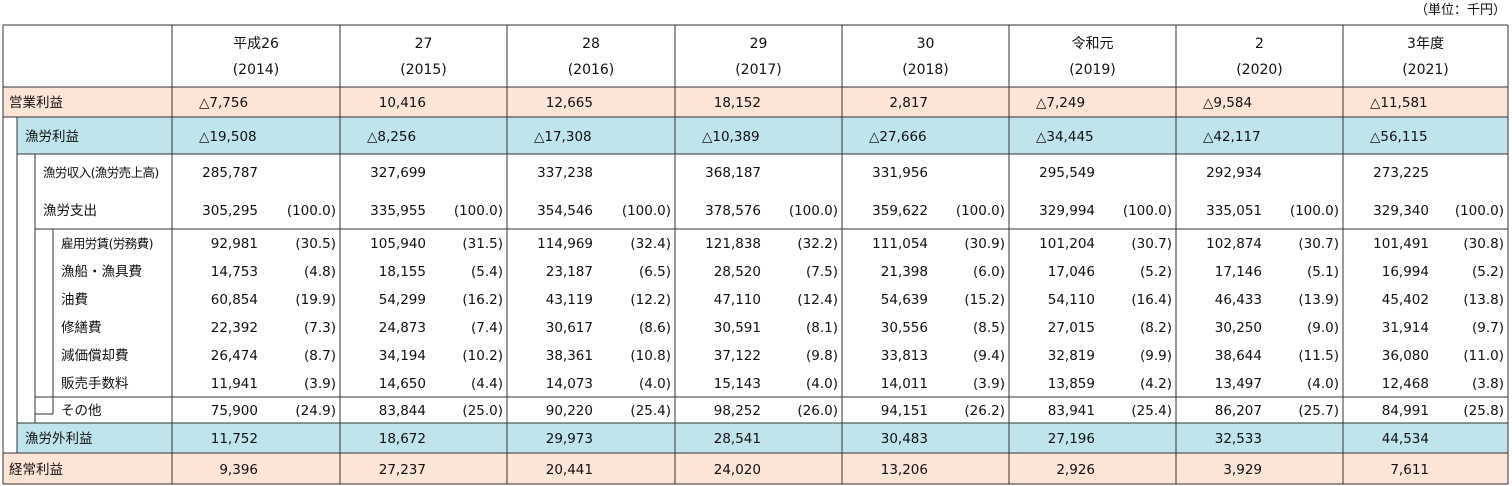 This screenshot has width=1512, height=486. What do you see at coordinates (1238, 439) in the screenshot?
I see `cell-value: 32,533` at bounding box center [1238, 439].